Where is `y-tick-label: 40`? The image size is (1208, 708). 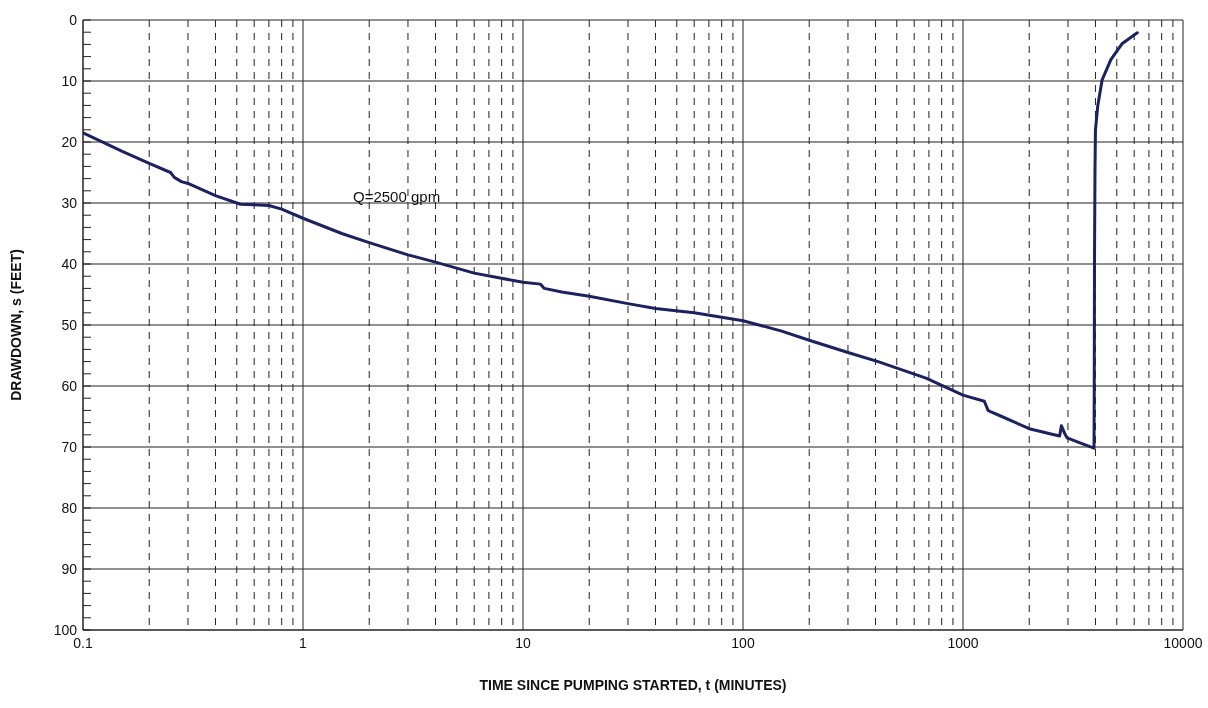
y-tick-label: 40 is located at coordinates (69, 263).